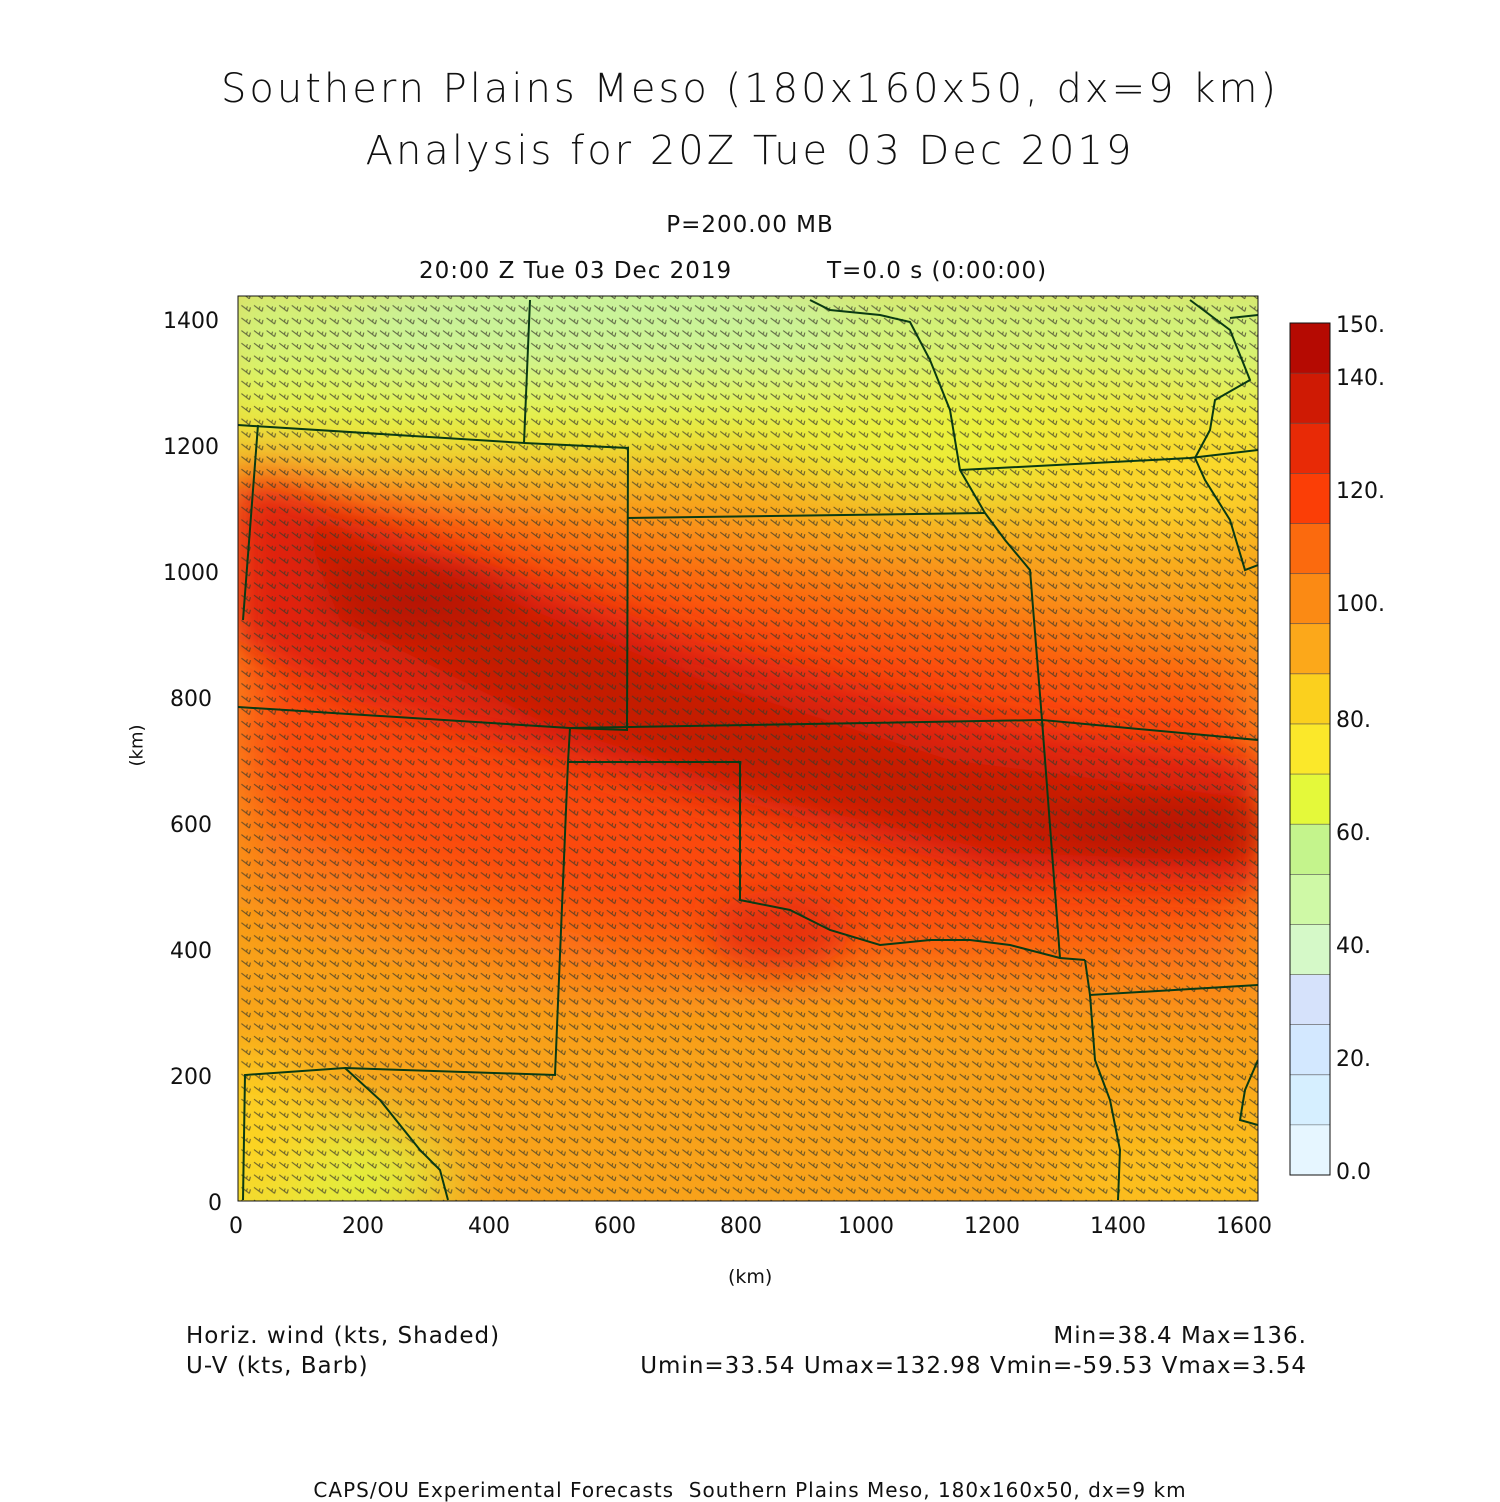  Describe the element at coordinates (1118, 1226) in the screenshot. I see `x-tick-1400: 1400` at that location.